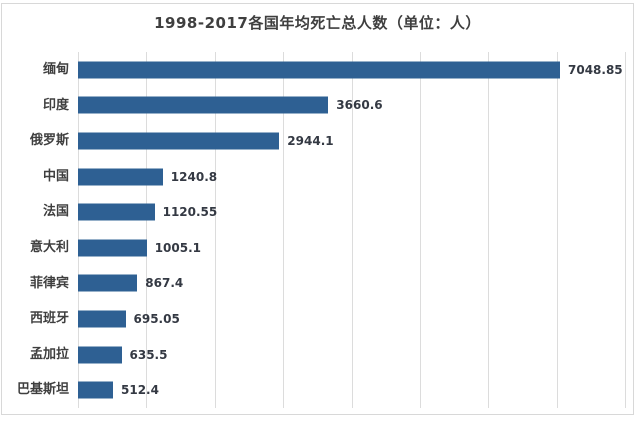  I want to click on value-label: 867.4, so click(164, 283).